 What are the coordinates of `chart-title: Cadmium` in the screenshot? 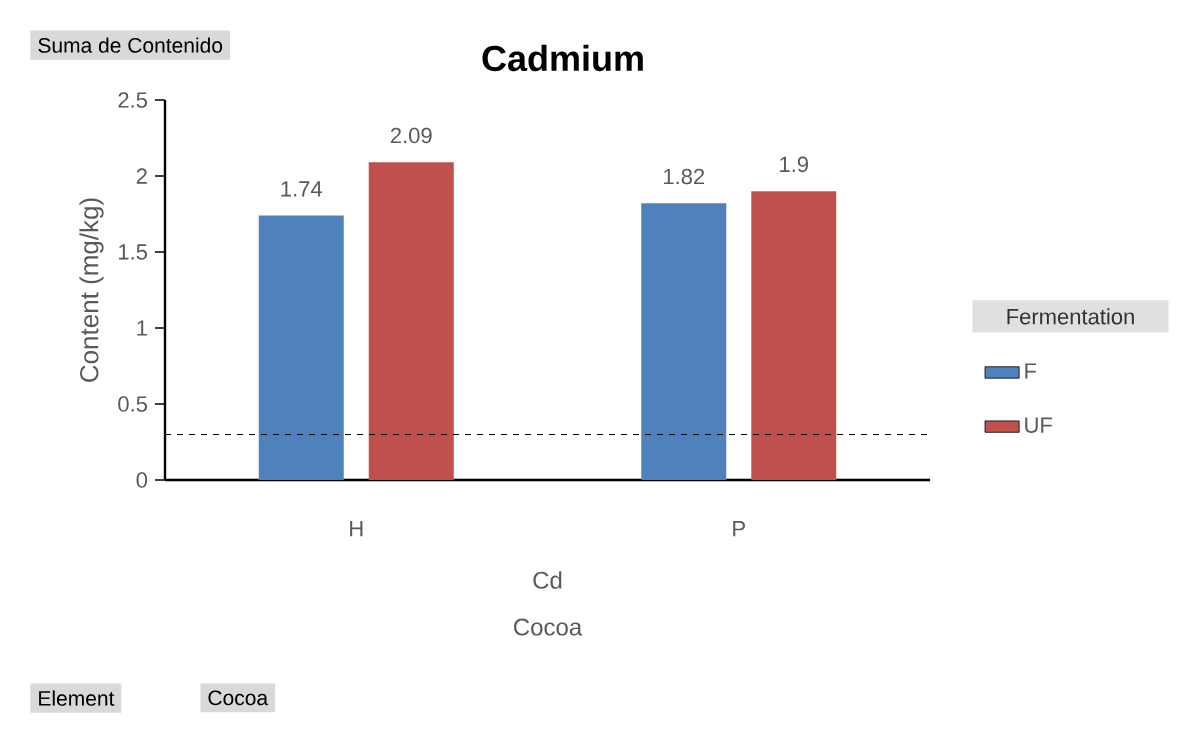 It's located at (562, 58).